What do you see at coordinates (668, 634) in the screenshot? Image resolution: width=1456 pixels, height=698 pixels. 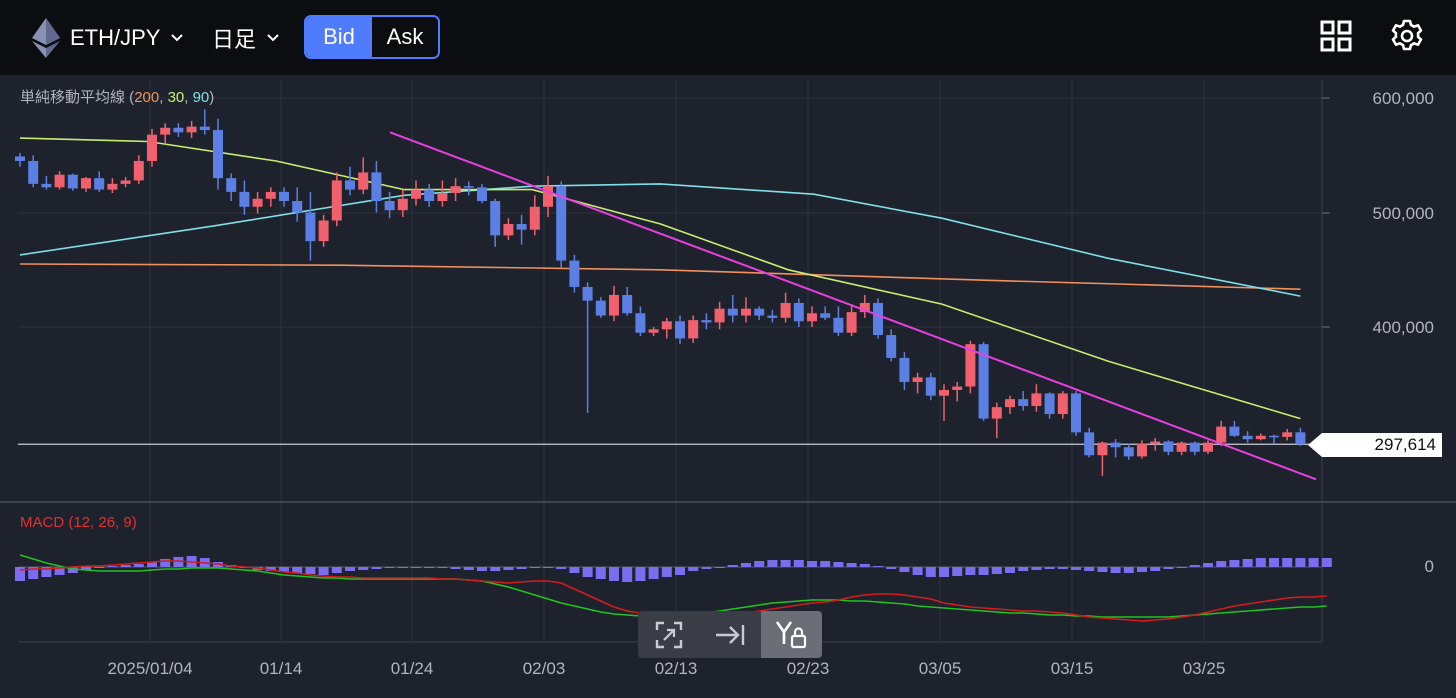 I see `fullscreen-button` at bounding box center [668, 634].